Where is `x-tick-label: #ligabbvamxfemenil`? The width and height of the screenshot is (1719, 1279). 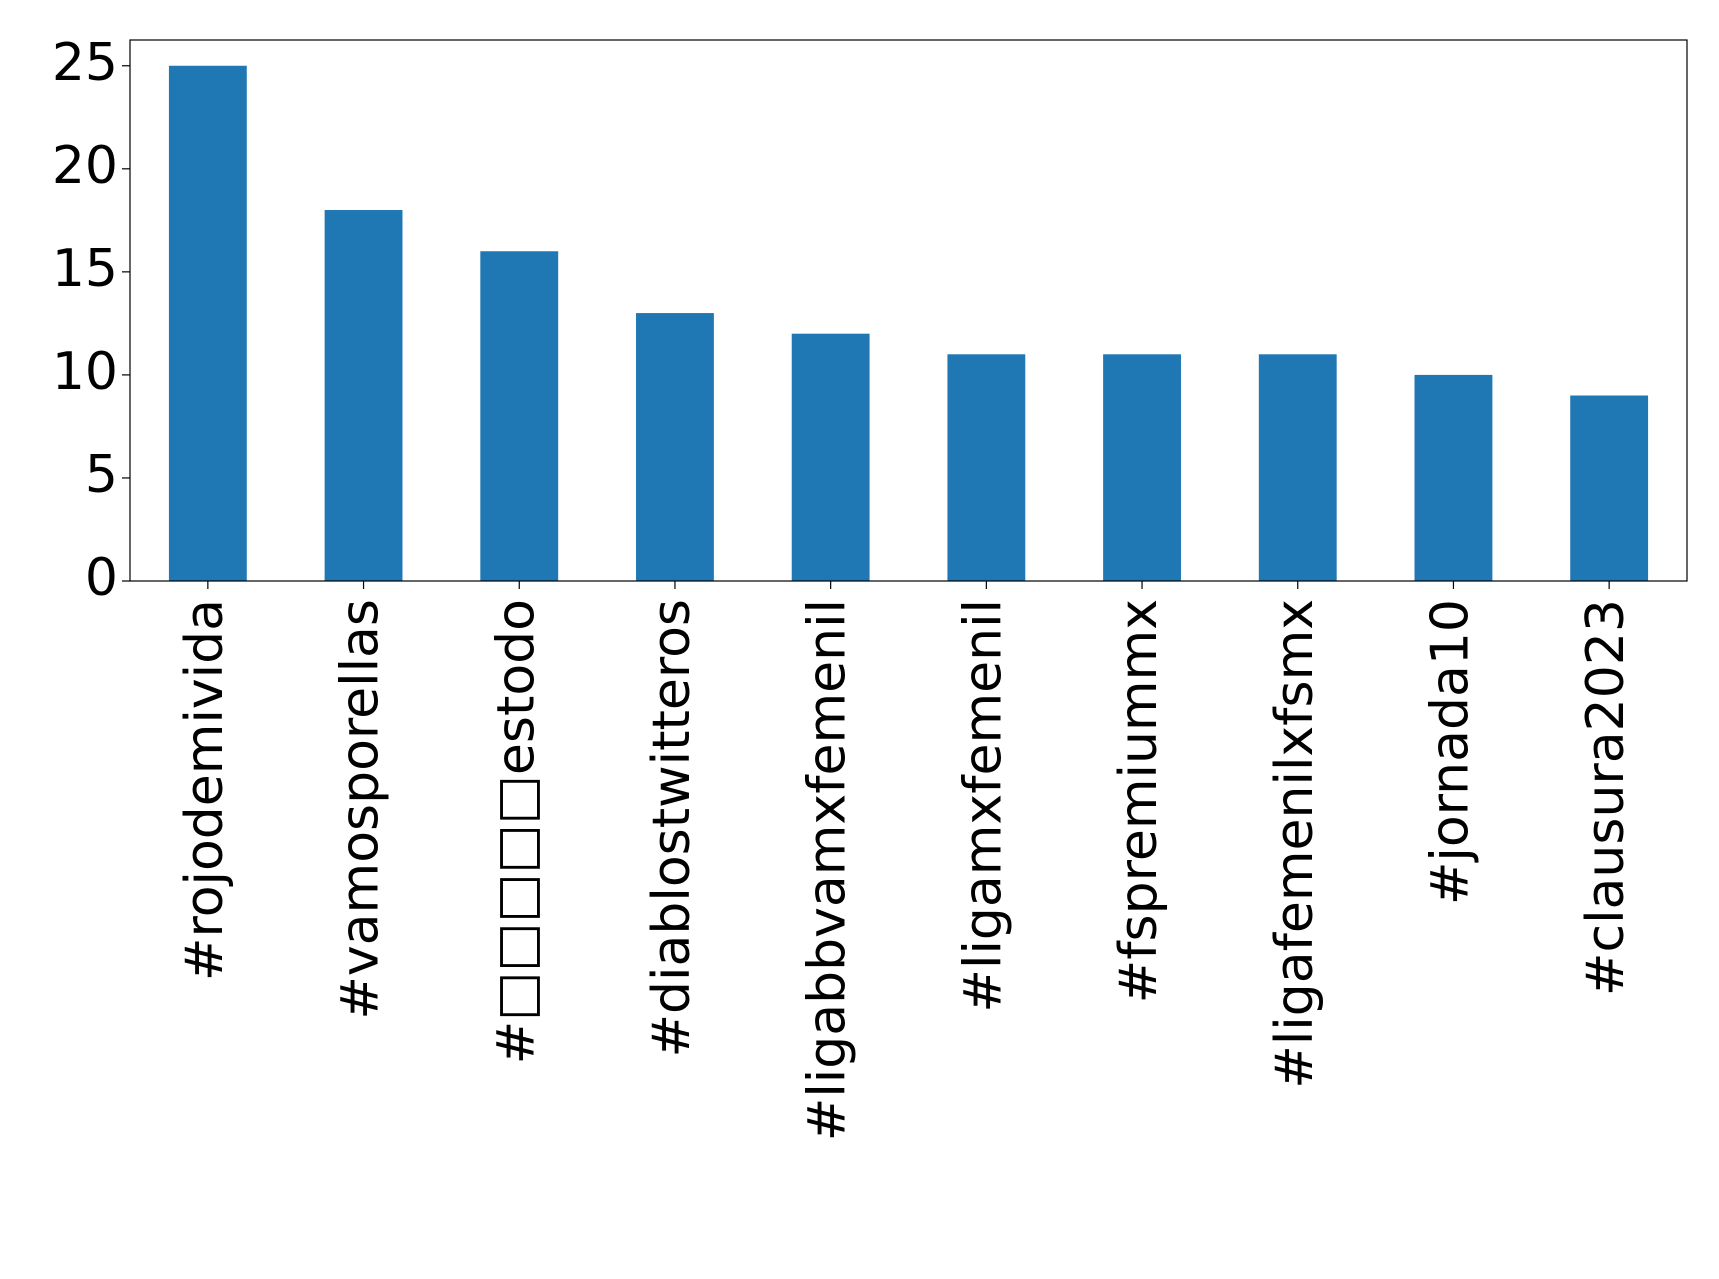
x-tick-label: #ligabbvamxfemenil is located at coordinates (828, 870).